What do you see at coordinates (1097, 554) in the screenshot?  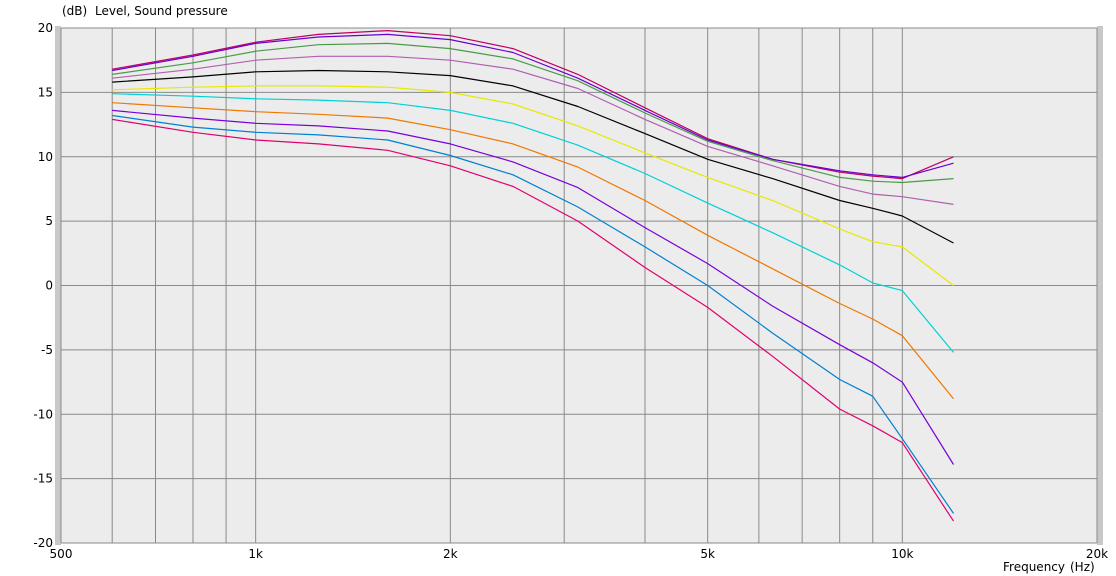 I see `x-tick-label: 20k` at bounding box center [1097, 554].